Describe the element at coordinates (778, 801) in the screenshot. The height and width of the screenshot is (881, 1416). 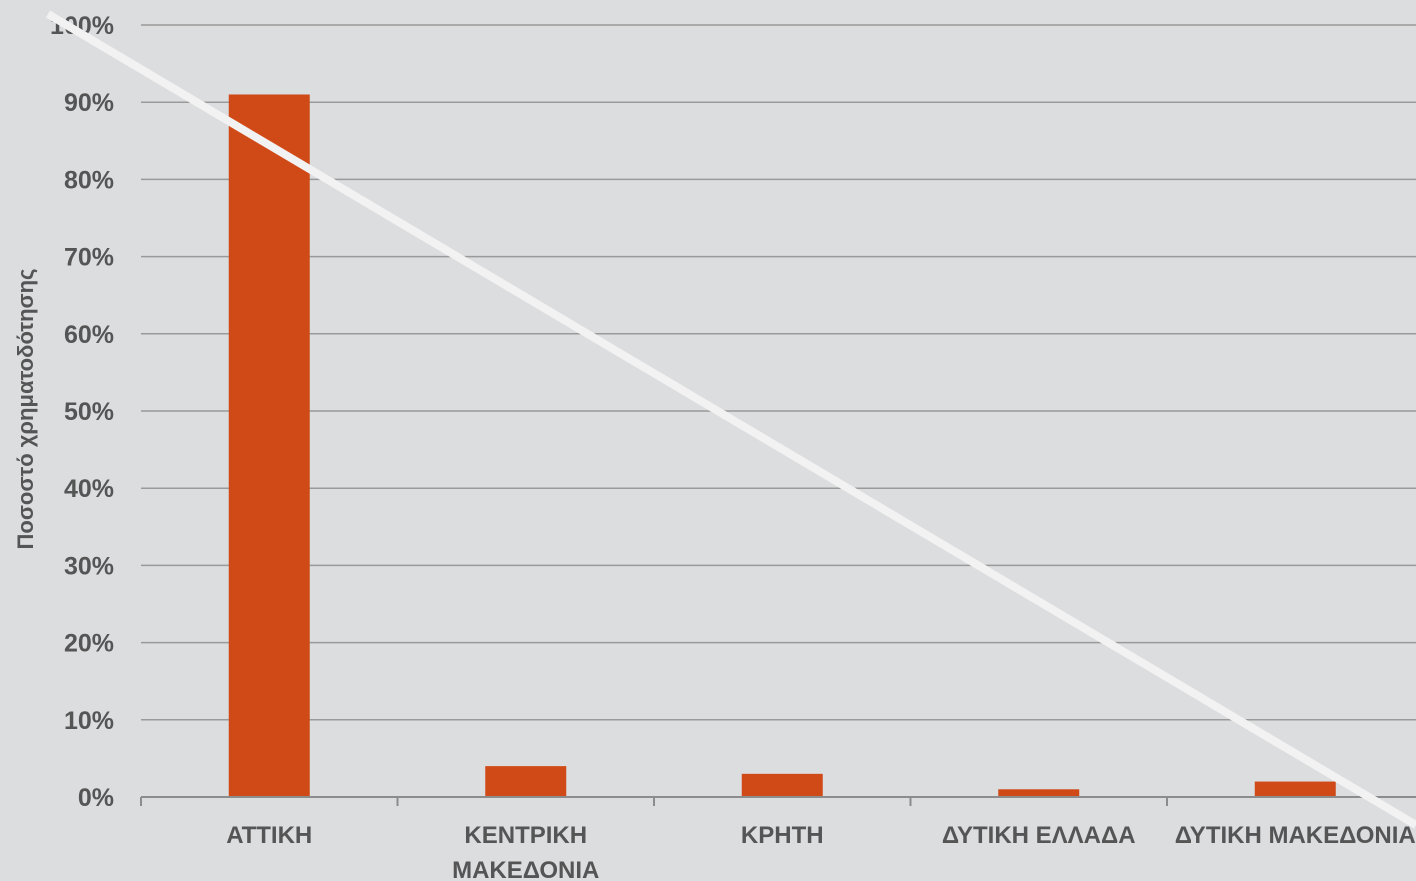
I see `x-axis` at that location.